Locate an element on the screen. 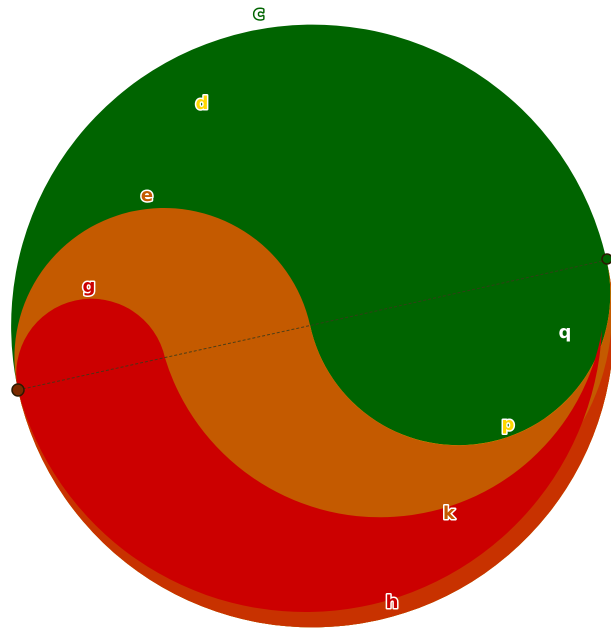 The image size is (611, 628). label-h: h is located at coordinates (392, 602).